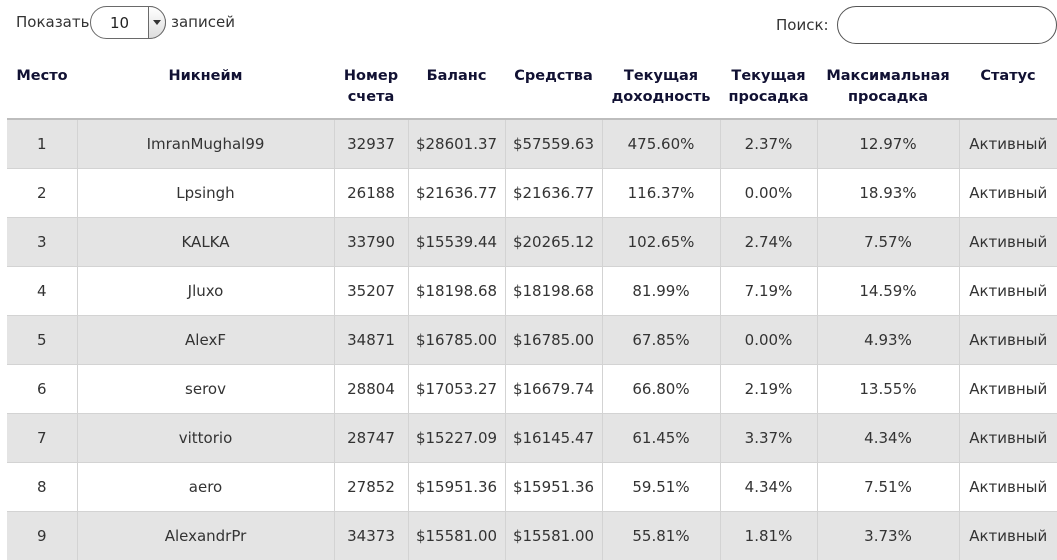  Describe the element at coordinates (661, 438) in the screenshot. I see `cell-return: 61.45%` at that location.